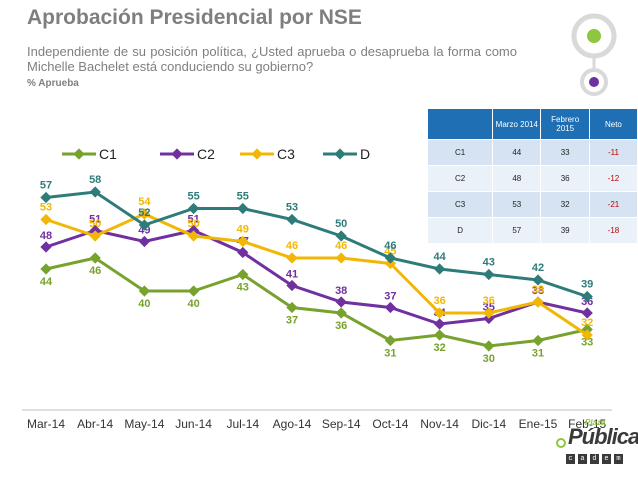 The height and width of the screenshot is (479, 638). I want to click on brand-circles-icon, so click(594, 54).